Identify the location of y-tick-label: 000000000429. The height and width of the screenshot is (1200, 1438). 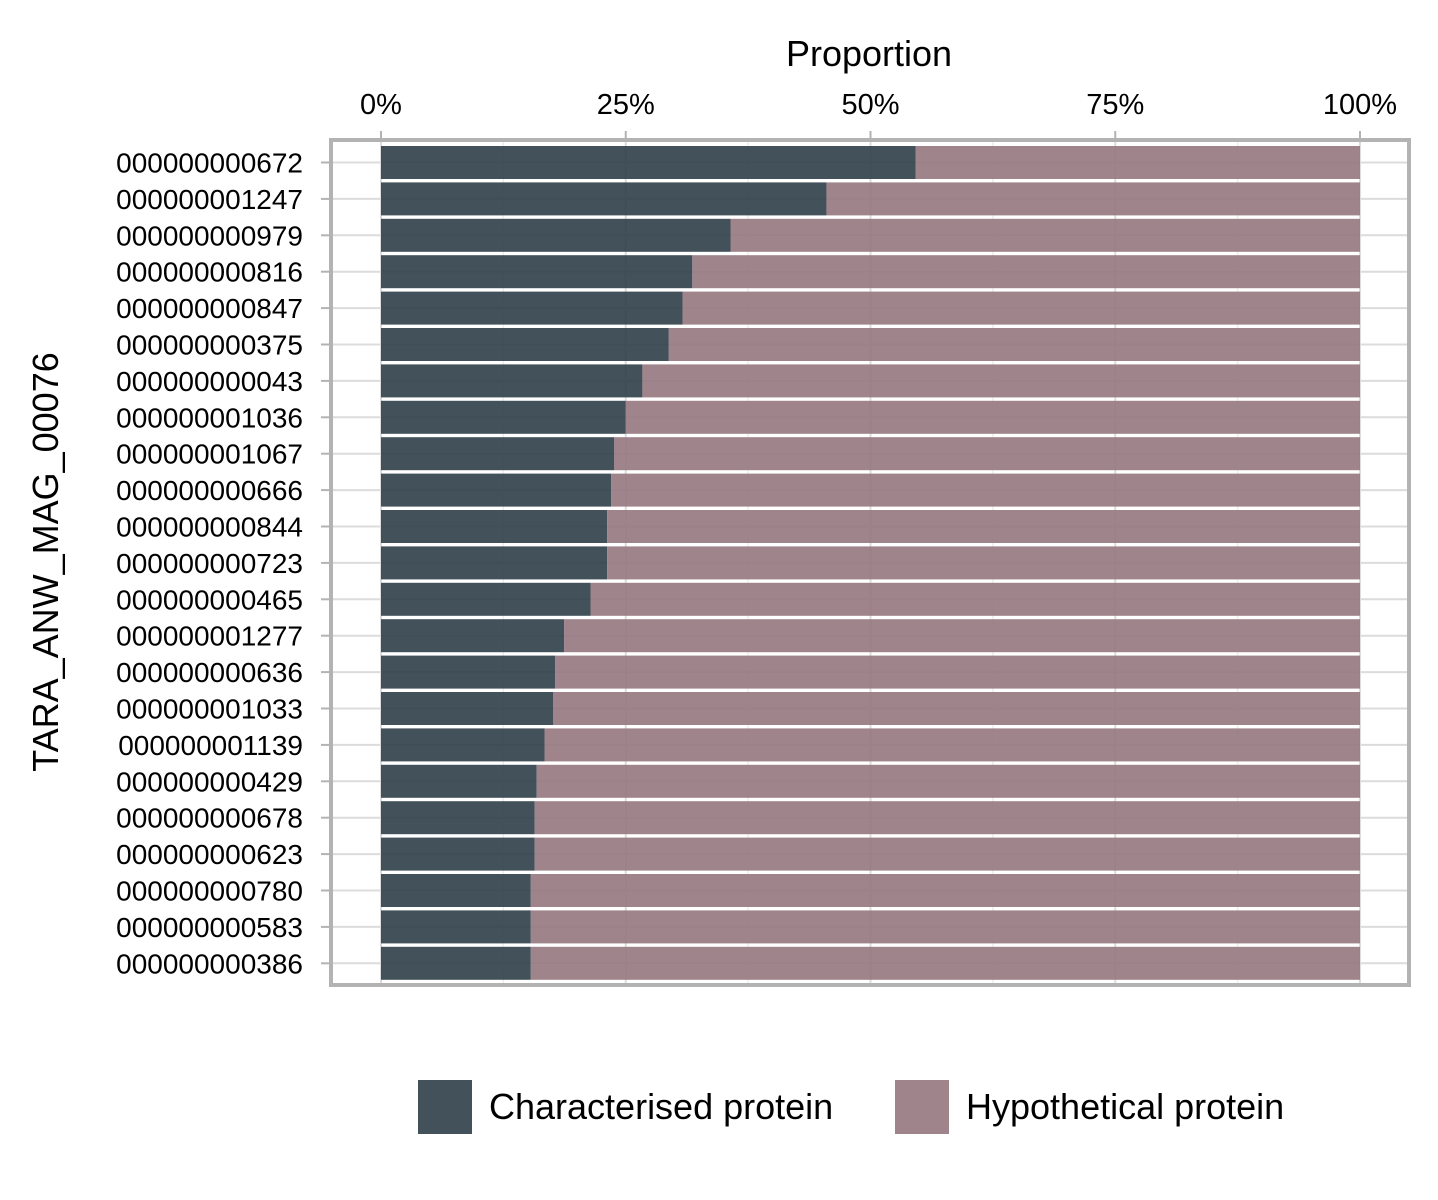
(209, 781).